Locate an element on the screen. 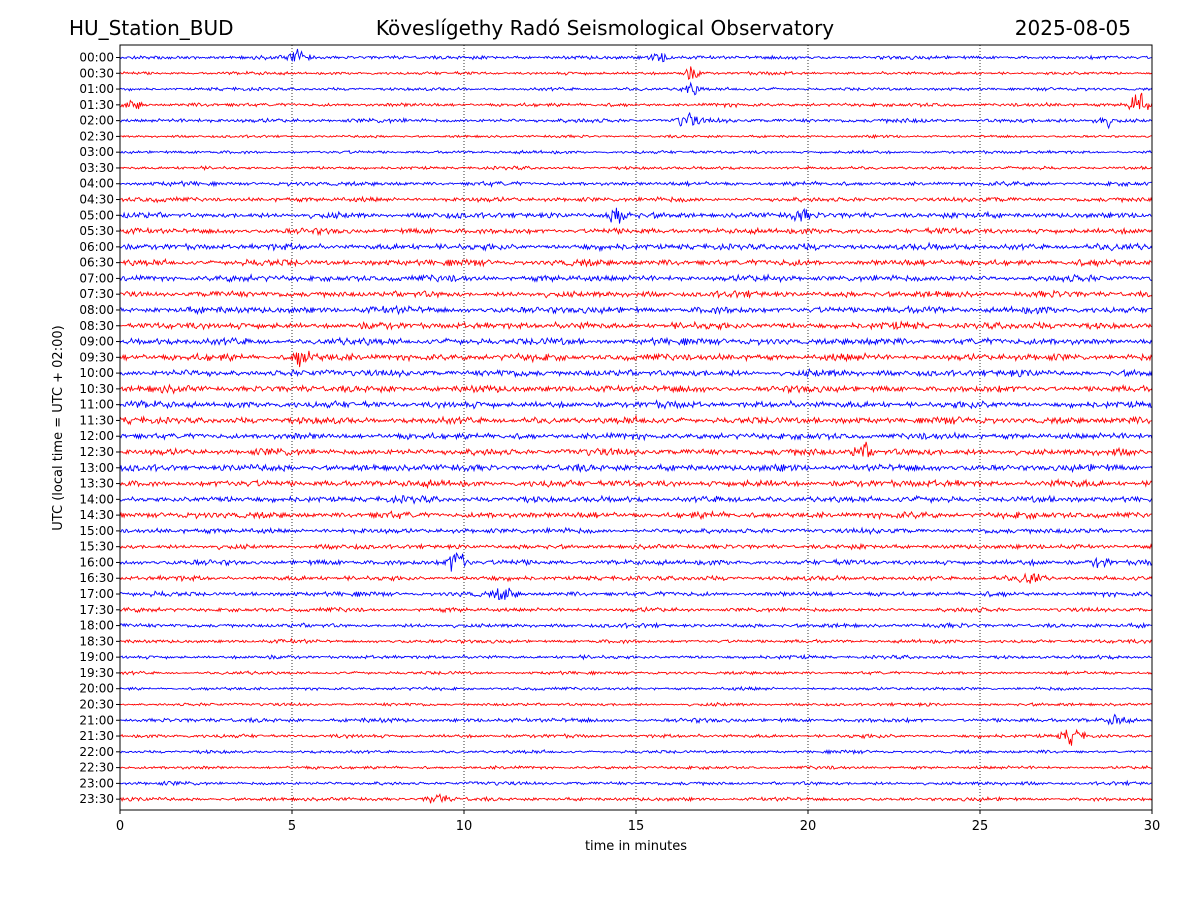  y-tick-label: 11:00 is located at coordinates (96, 405).